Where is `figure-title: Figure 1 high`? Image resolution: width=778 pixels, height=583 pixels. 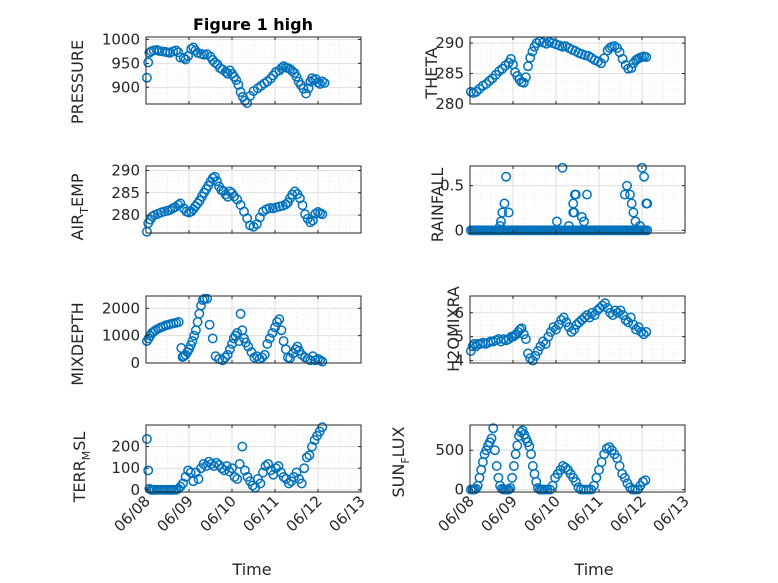 figure-title: Figure 1 high is located at coordinates (253, 24).